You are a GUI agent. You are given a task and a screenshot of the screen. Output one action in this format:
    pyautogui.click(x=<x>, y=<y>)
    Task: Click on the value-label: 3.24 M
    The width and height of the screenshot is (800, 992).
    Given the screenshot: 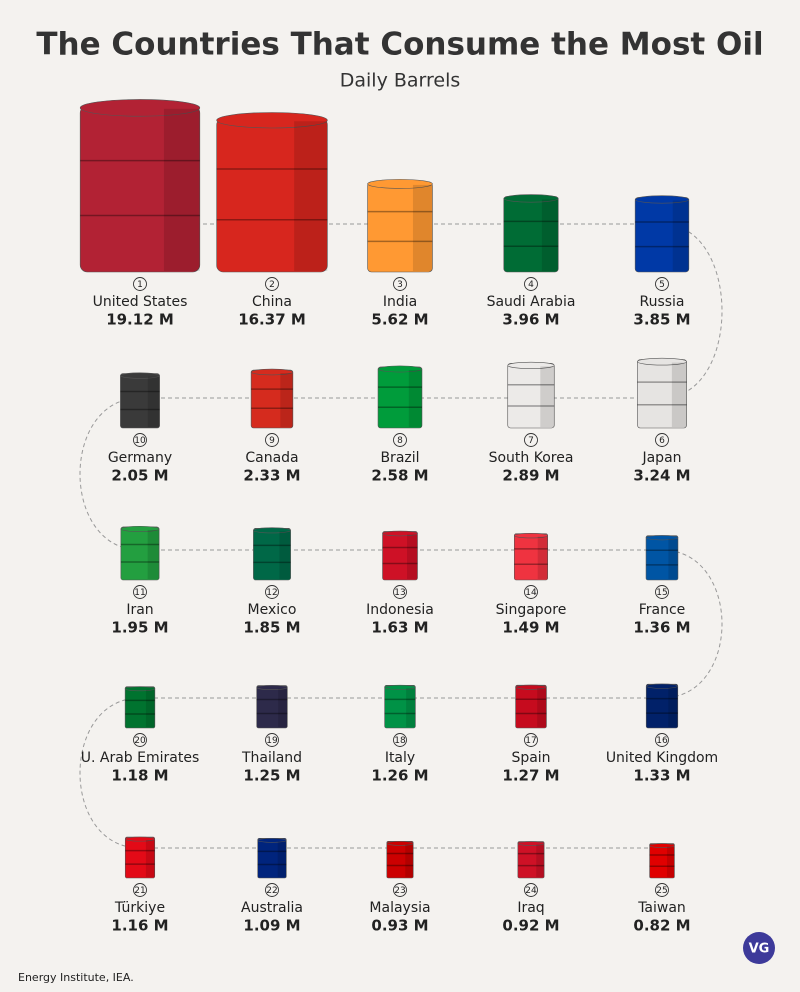 What is the action you would take?
    pyautogui.click(x=661, y=476)
    